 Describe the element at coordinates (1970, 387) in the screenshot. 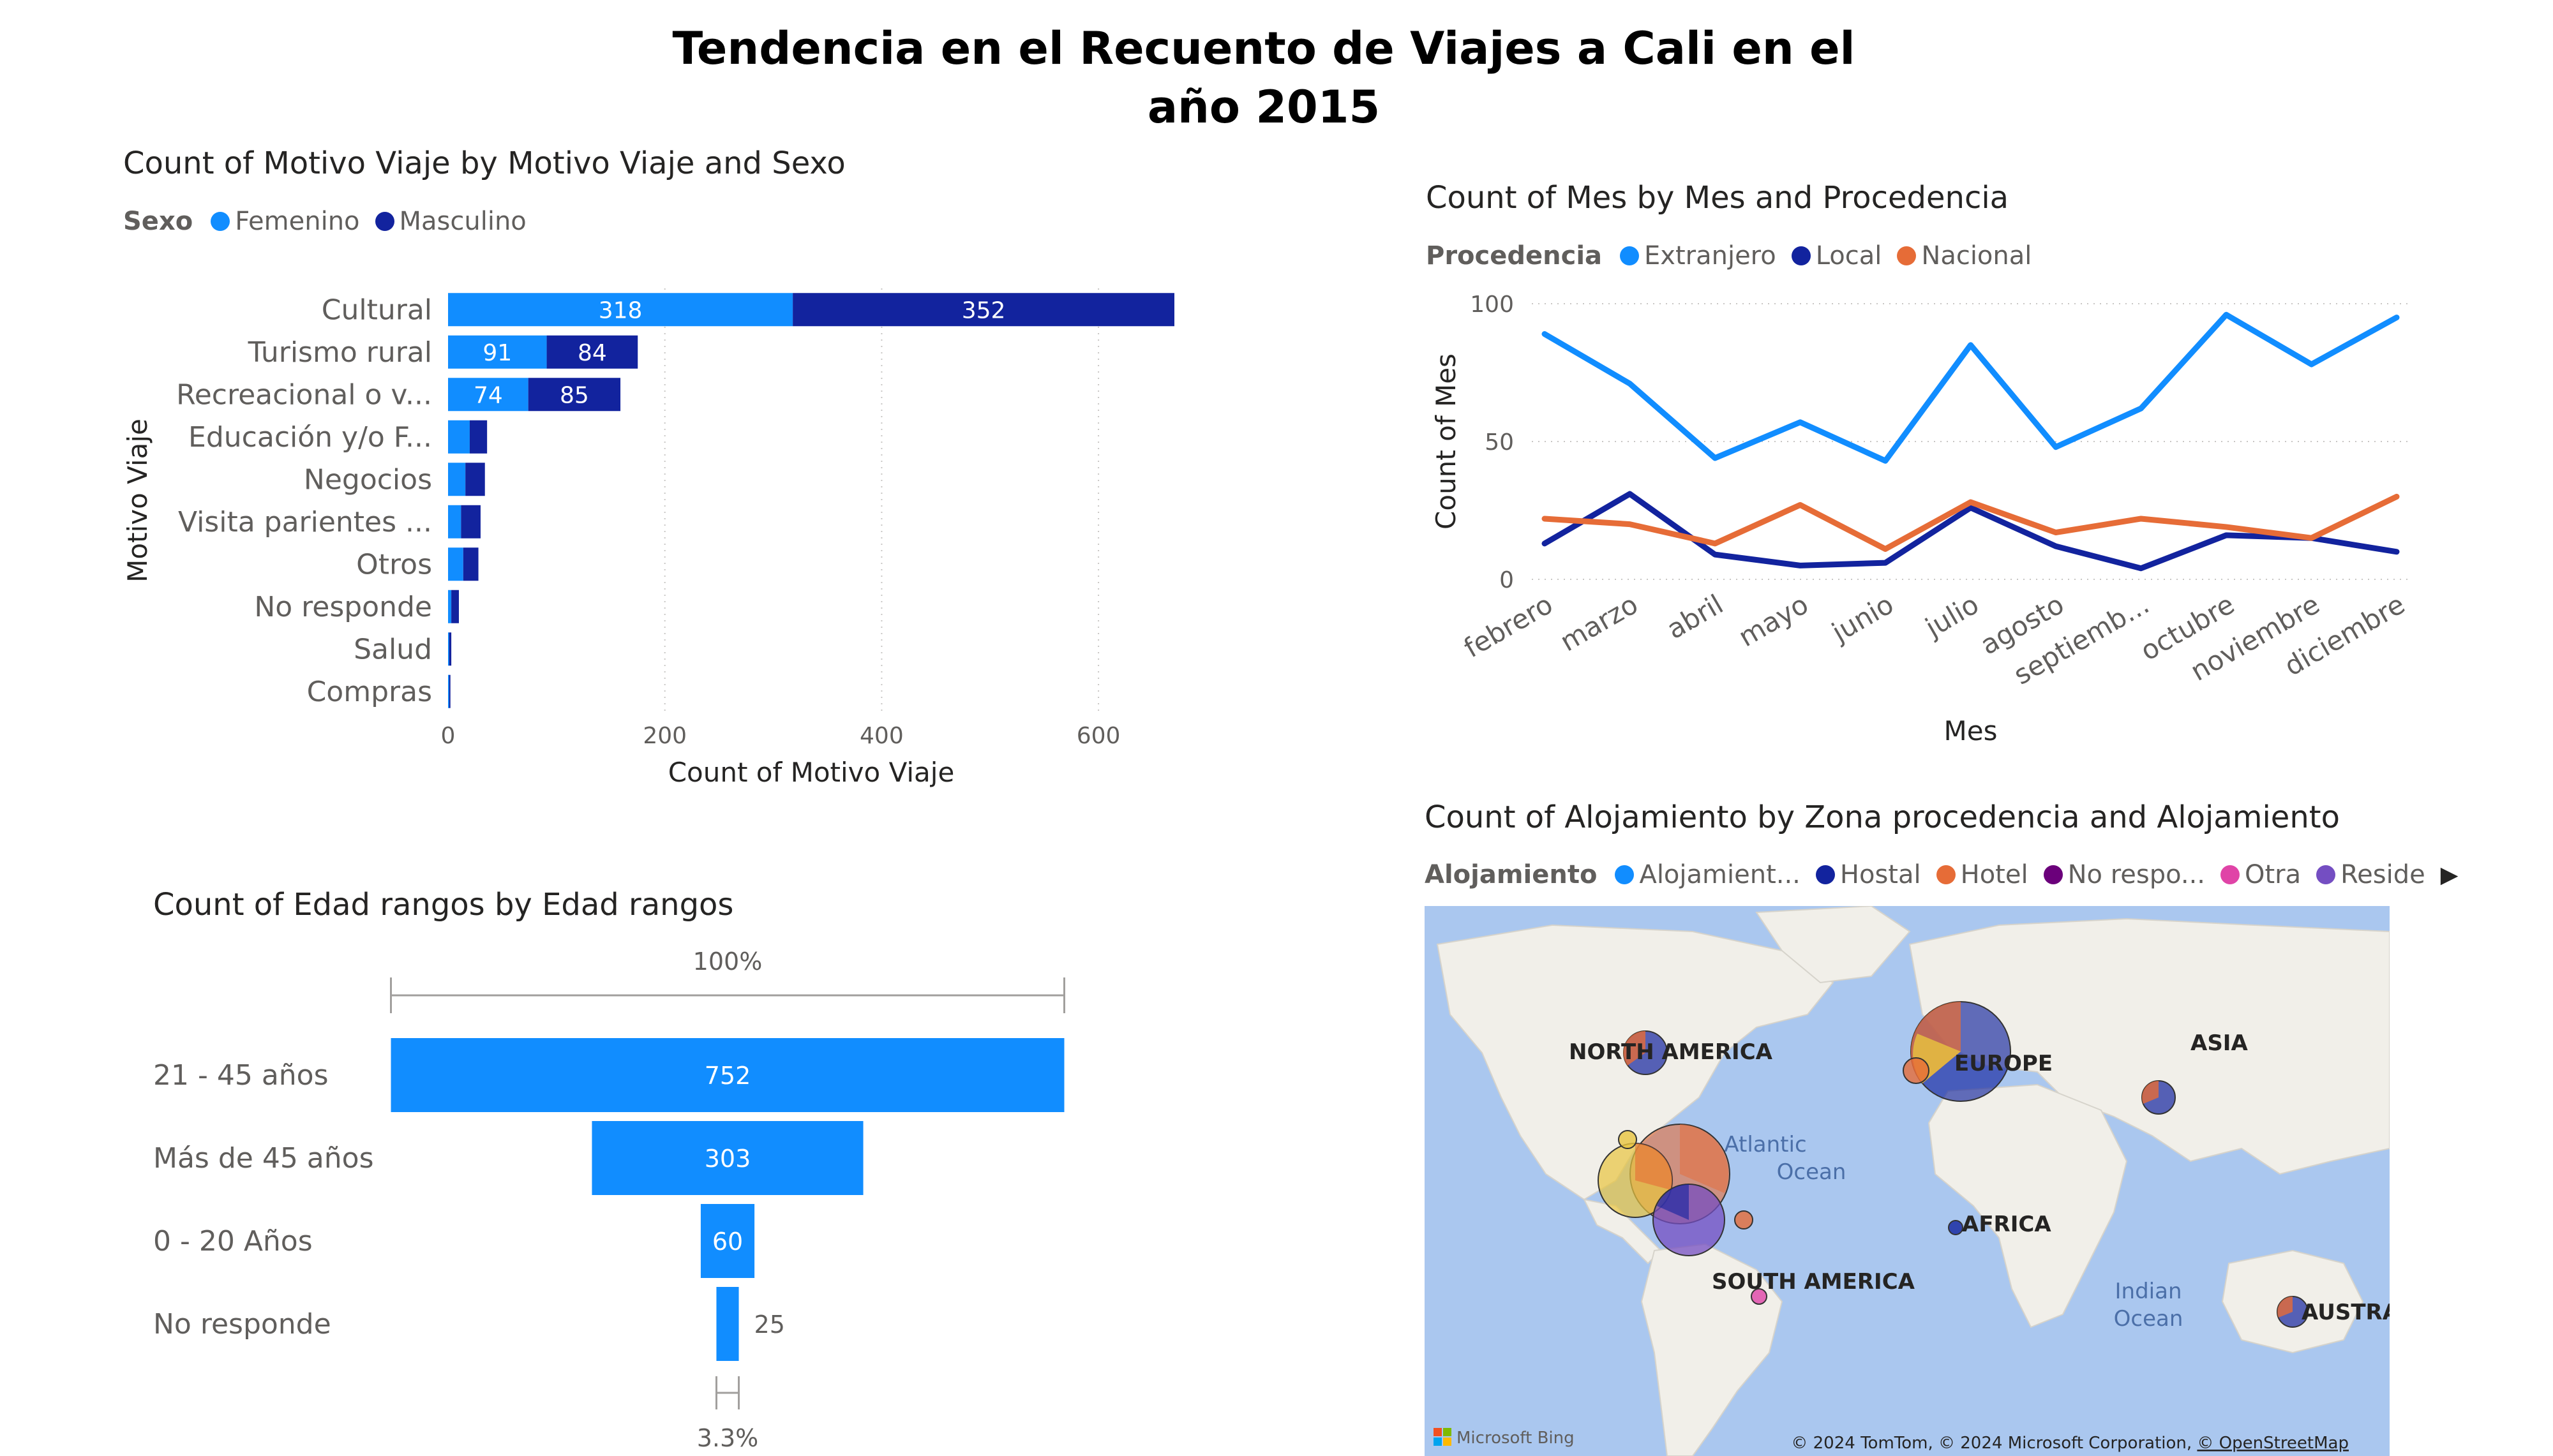

I see `line-extranjero` at that location.